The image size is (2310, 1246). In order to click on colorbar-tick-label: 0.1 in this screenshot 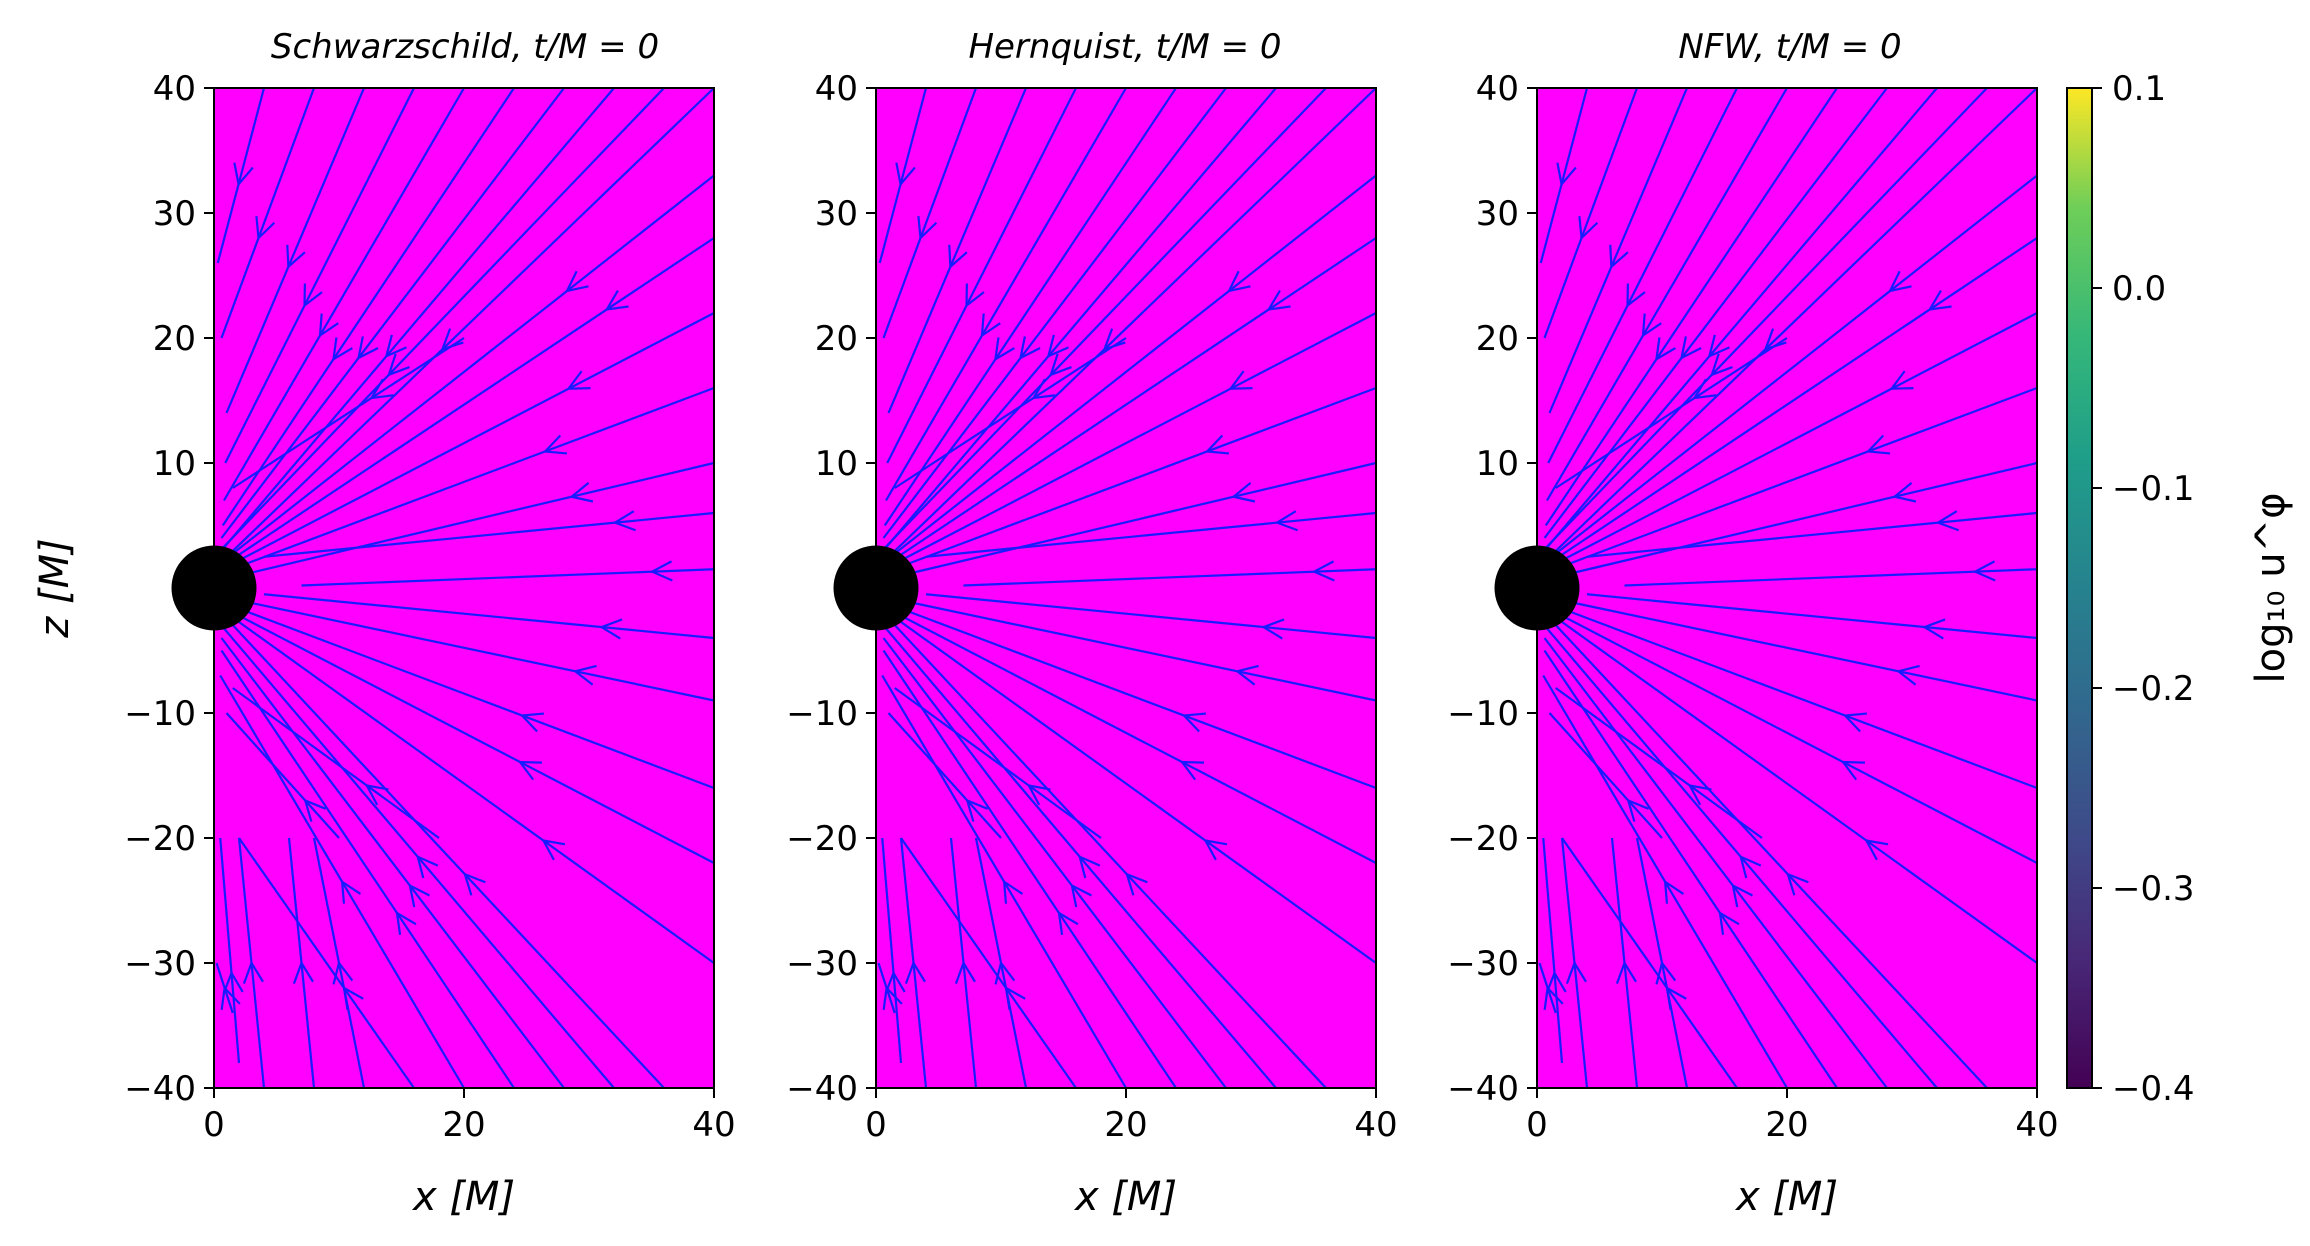, I will do `click(2139, 89)`.